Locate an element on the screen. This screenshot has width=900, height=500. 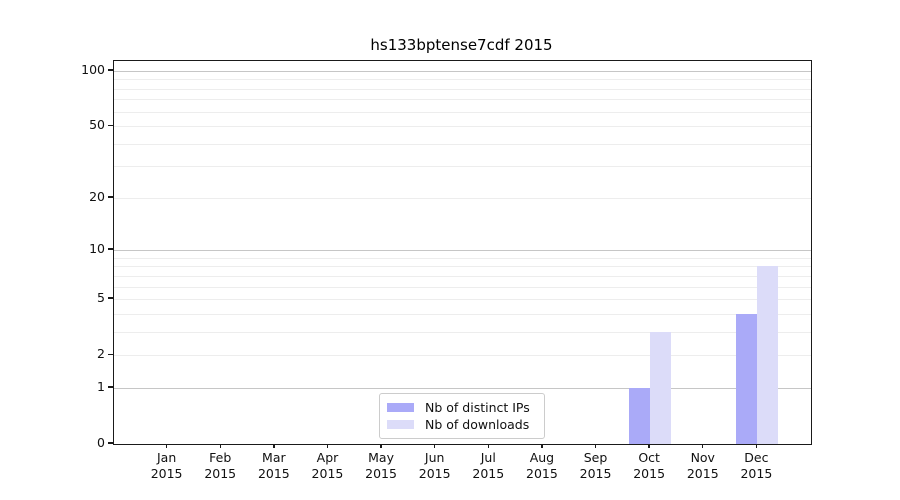
y-axis-tick-label-1: 1 is located at coordinates (101, 386).